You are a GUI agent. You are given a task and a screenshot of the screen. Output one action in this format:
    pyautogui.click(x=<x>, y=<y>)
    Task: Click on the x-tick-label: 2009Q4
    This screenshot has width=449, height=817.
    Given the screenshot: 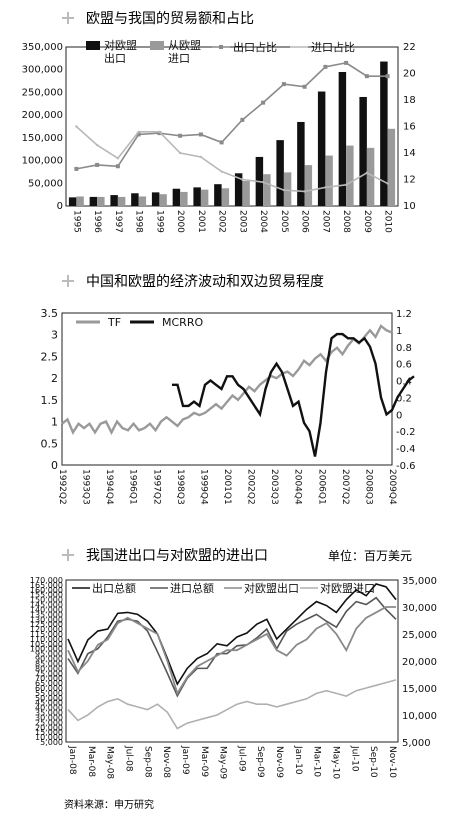 What is the action you would take?
    pyautogui.click(x=392, y=487)
    